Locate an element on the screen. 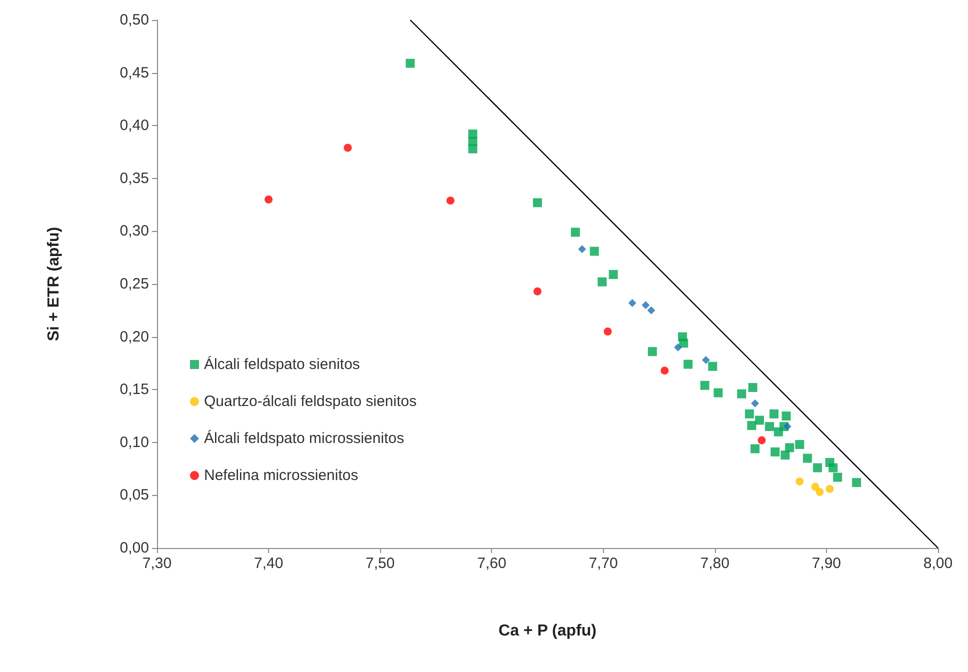  y-tick-label: 0,20 is located at coordinates (134, 337).